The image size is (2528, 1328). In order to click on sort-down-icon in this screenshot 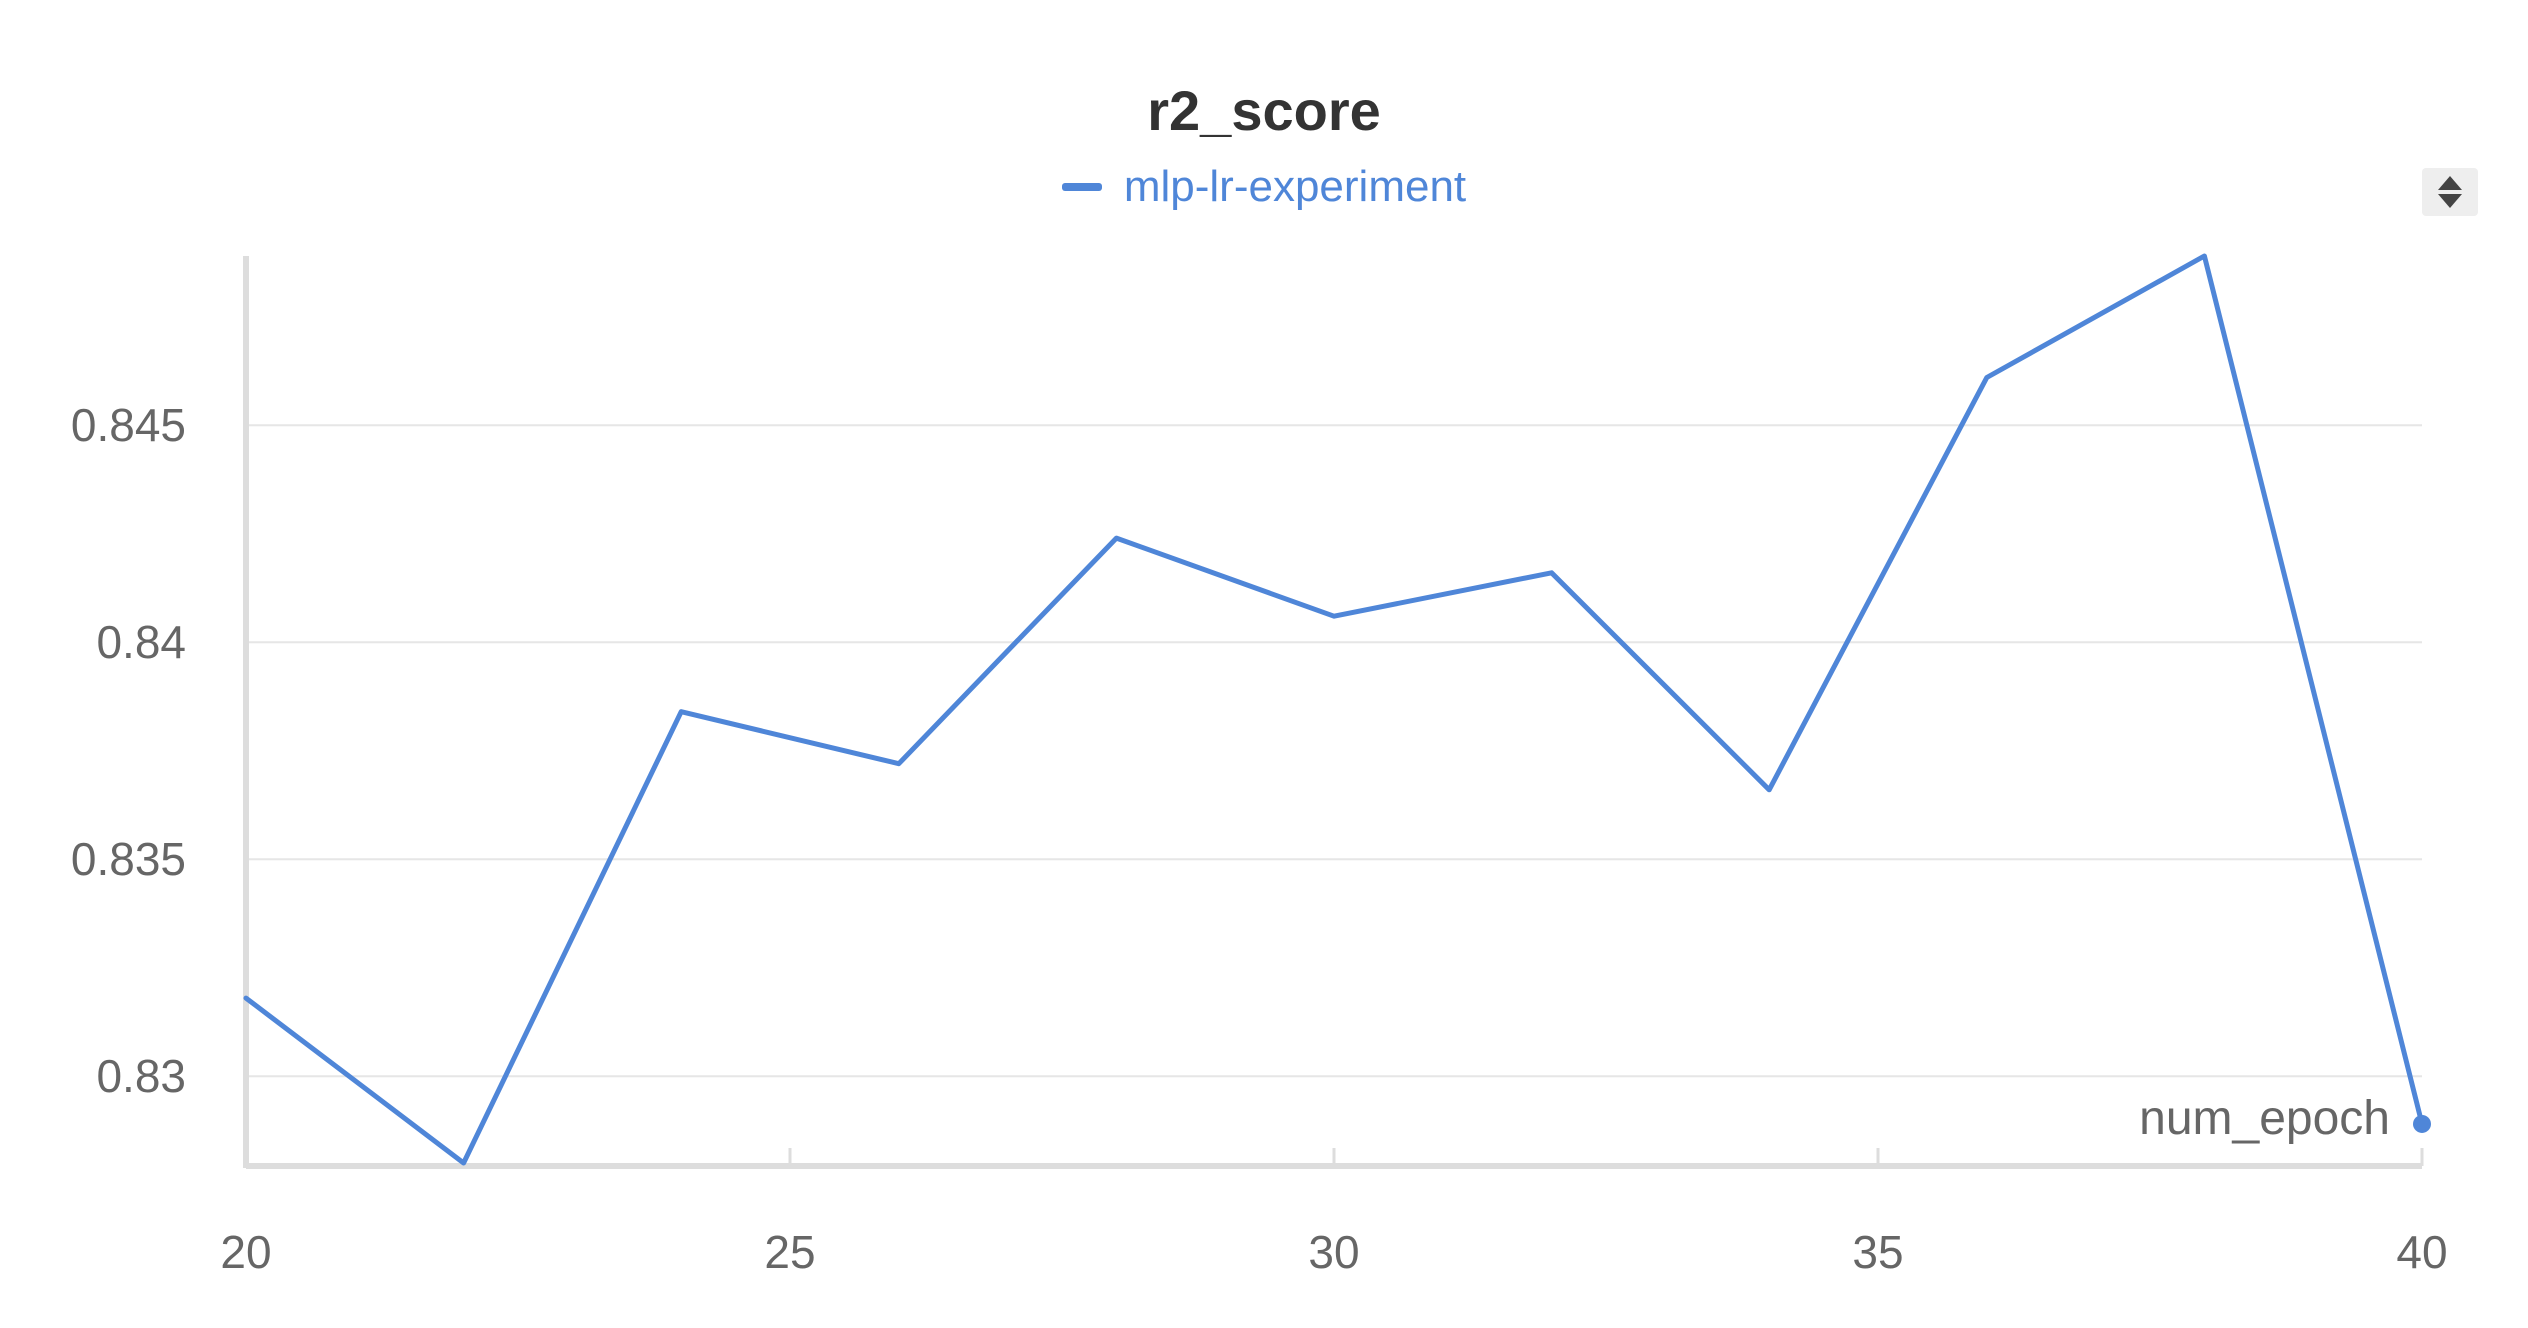, I will do `click(2450, 201)`.